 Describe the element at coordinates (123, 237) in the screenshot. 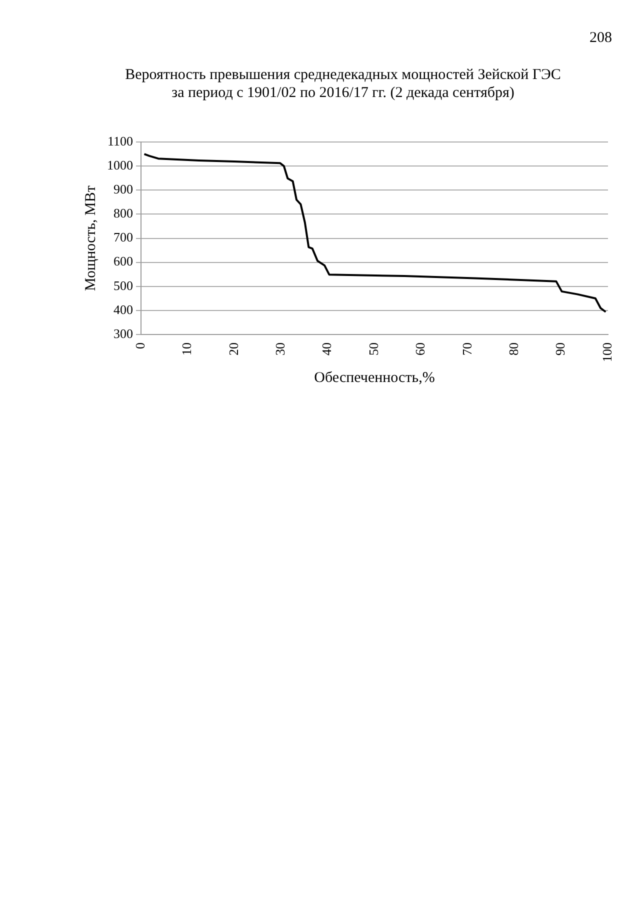

I see `y-tick-label: 700` at that location.